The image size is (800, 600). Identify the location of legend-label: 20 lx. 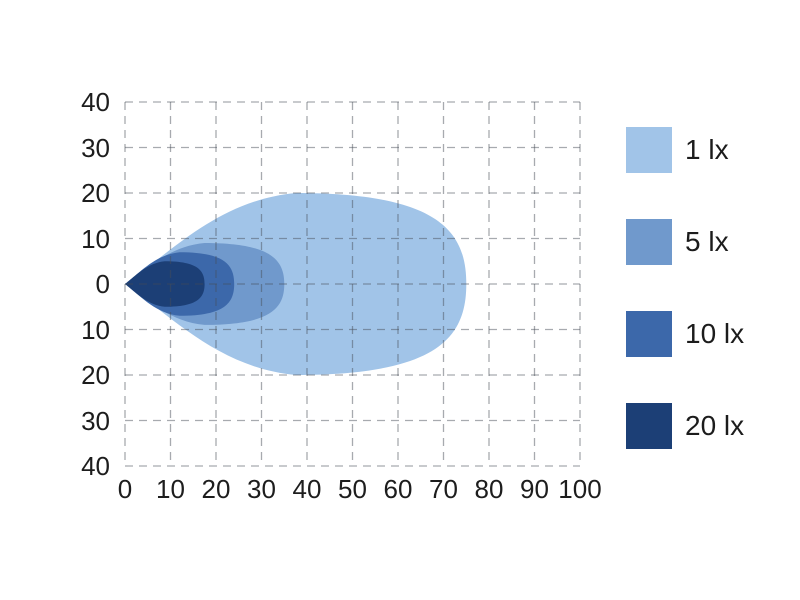
(715, 425).